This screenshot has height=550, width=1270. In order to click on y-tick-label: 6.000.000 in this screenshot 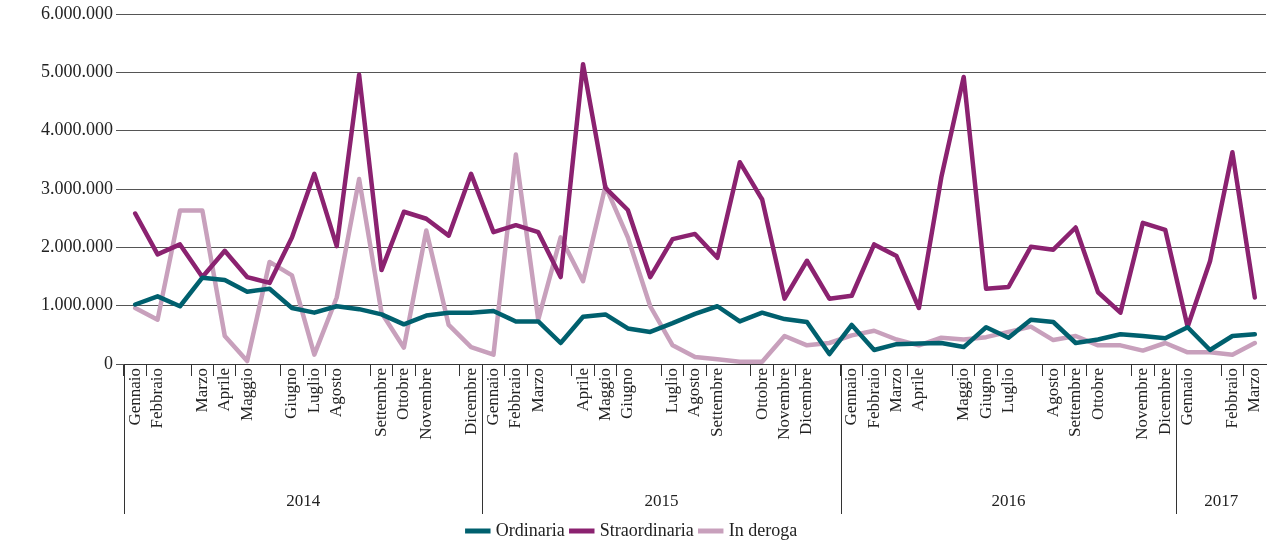, I will do `click(77, 12)`.